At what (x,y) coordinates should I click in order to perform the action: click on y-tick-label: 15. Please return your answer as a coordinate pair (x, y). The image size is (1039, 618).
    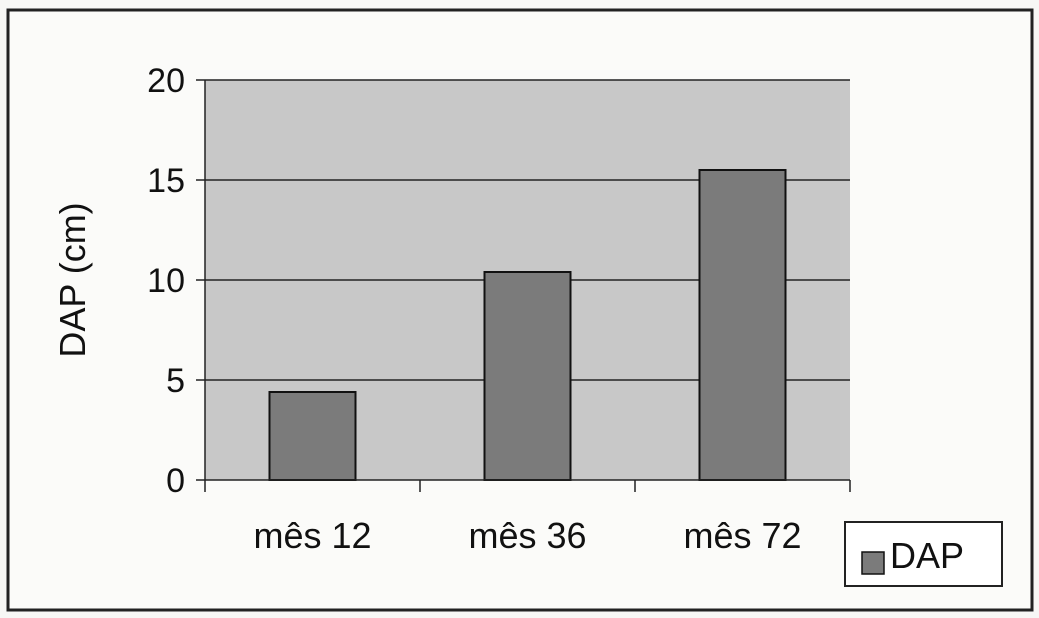
    Looking at the image, I should click on (166, 181).